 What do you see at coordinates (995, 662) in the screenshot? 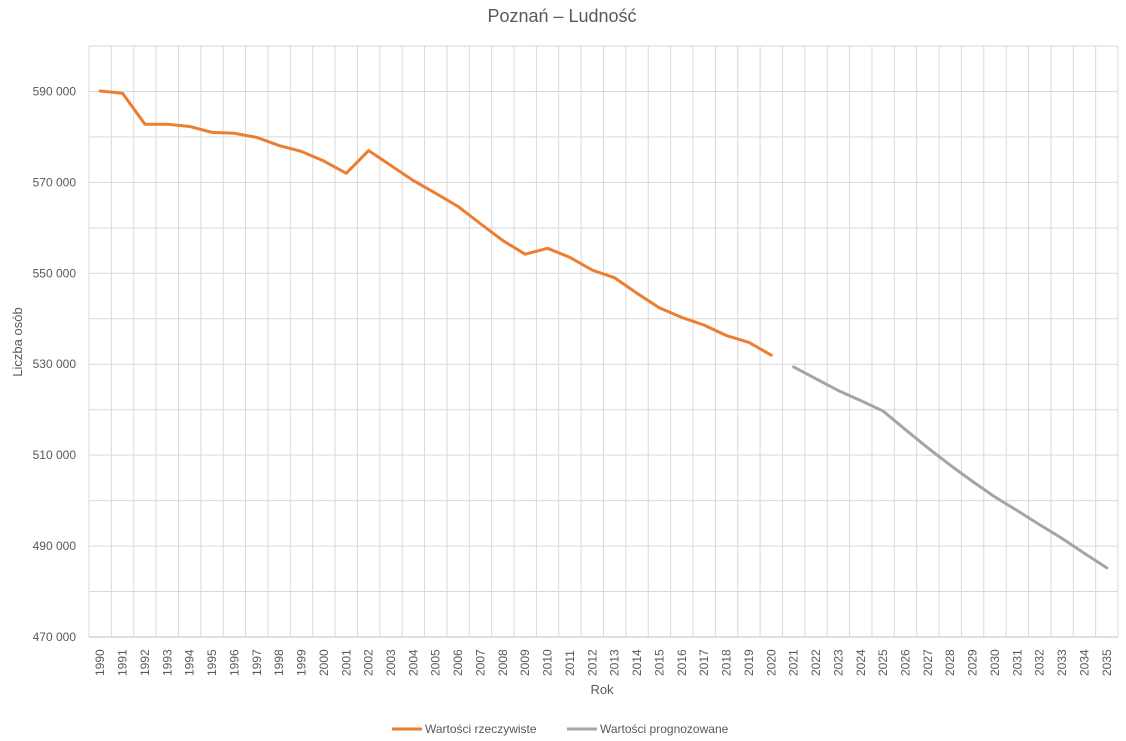
I see `x-tick-label: 2030` at bounding box center [995, 662].